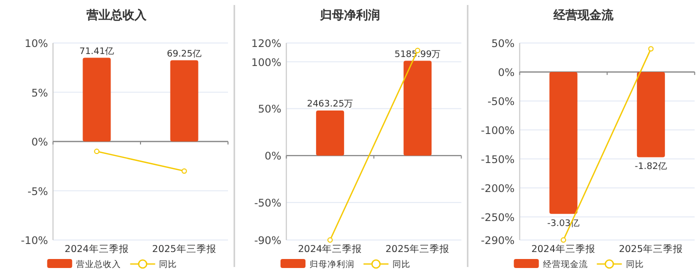 The image size is (700, 272). I want to click on y-tick-label: -90%, so click(268, 241).